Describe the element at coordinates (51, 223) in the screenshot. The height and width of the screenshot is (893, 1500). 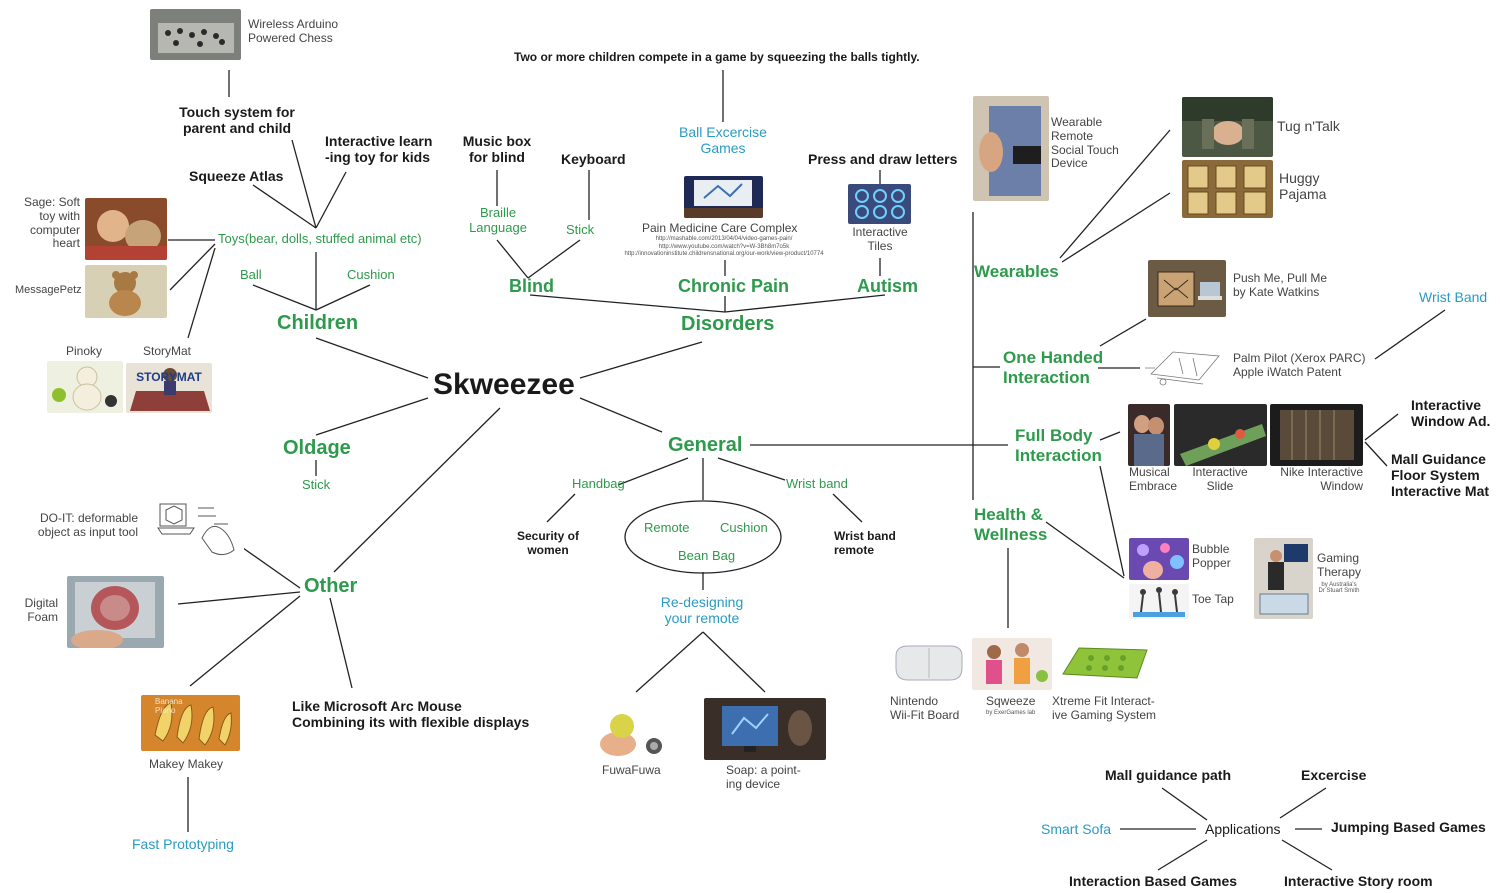
I see `caption-sage: Sage: Soft toy with computer heart` at that location.